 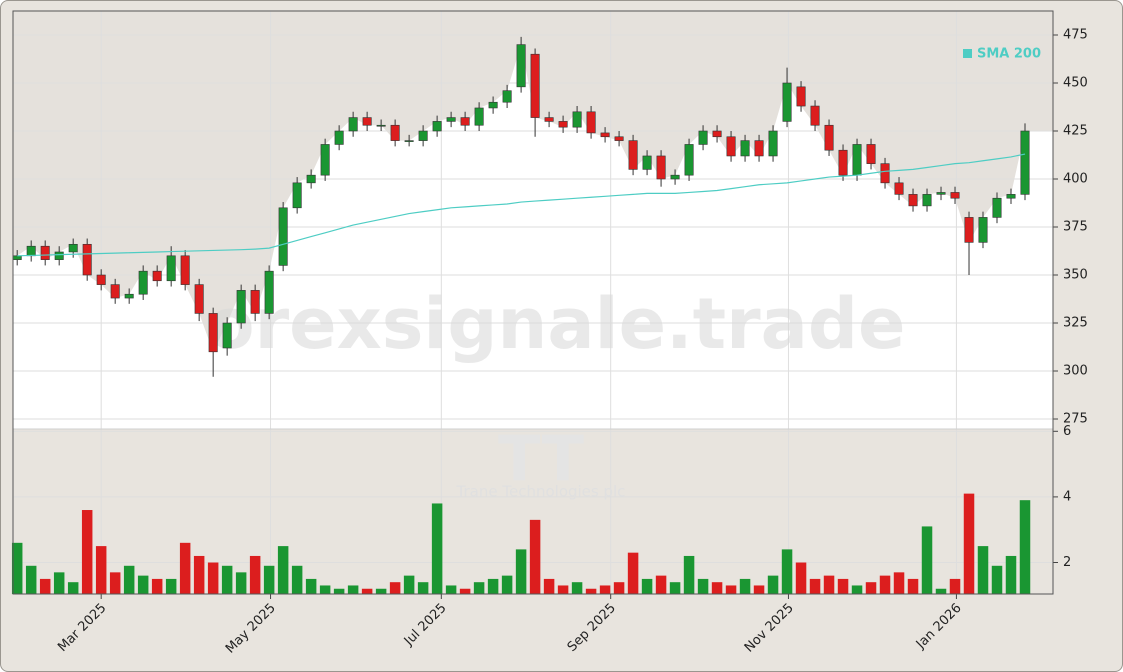 What do you see at coordinates (1075, 371) in the screenshot?
I see `y-tick-label: 300` at bounding box center [1075, 371].